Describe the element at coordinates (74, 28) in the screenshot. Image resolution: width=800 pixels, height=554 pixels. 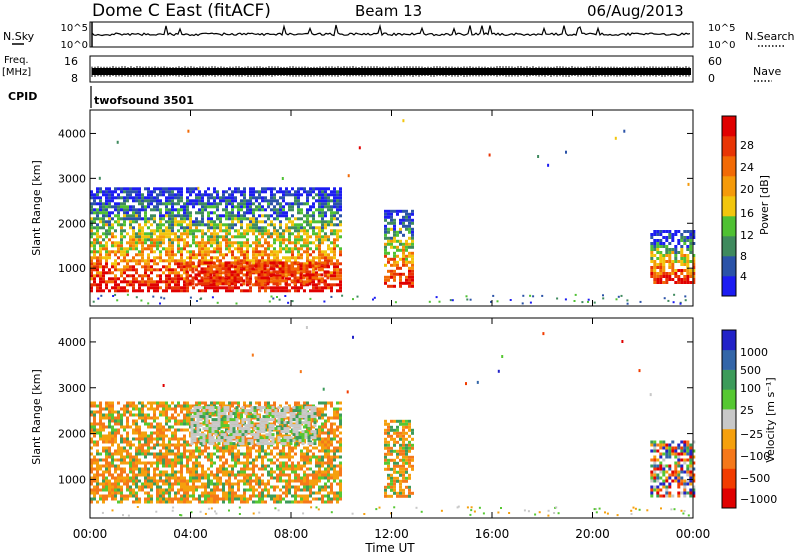
I see `nsky-tick-left-top: 10^5` at that location.